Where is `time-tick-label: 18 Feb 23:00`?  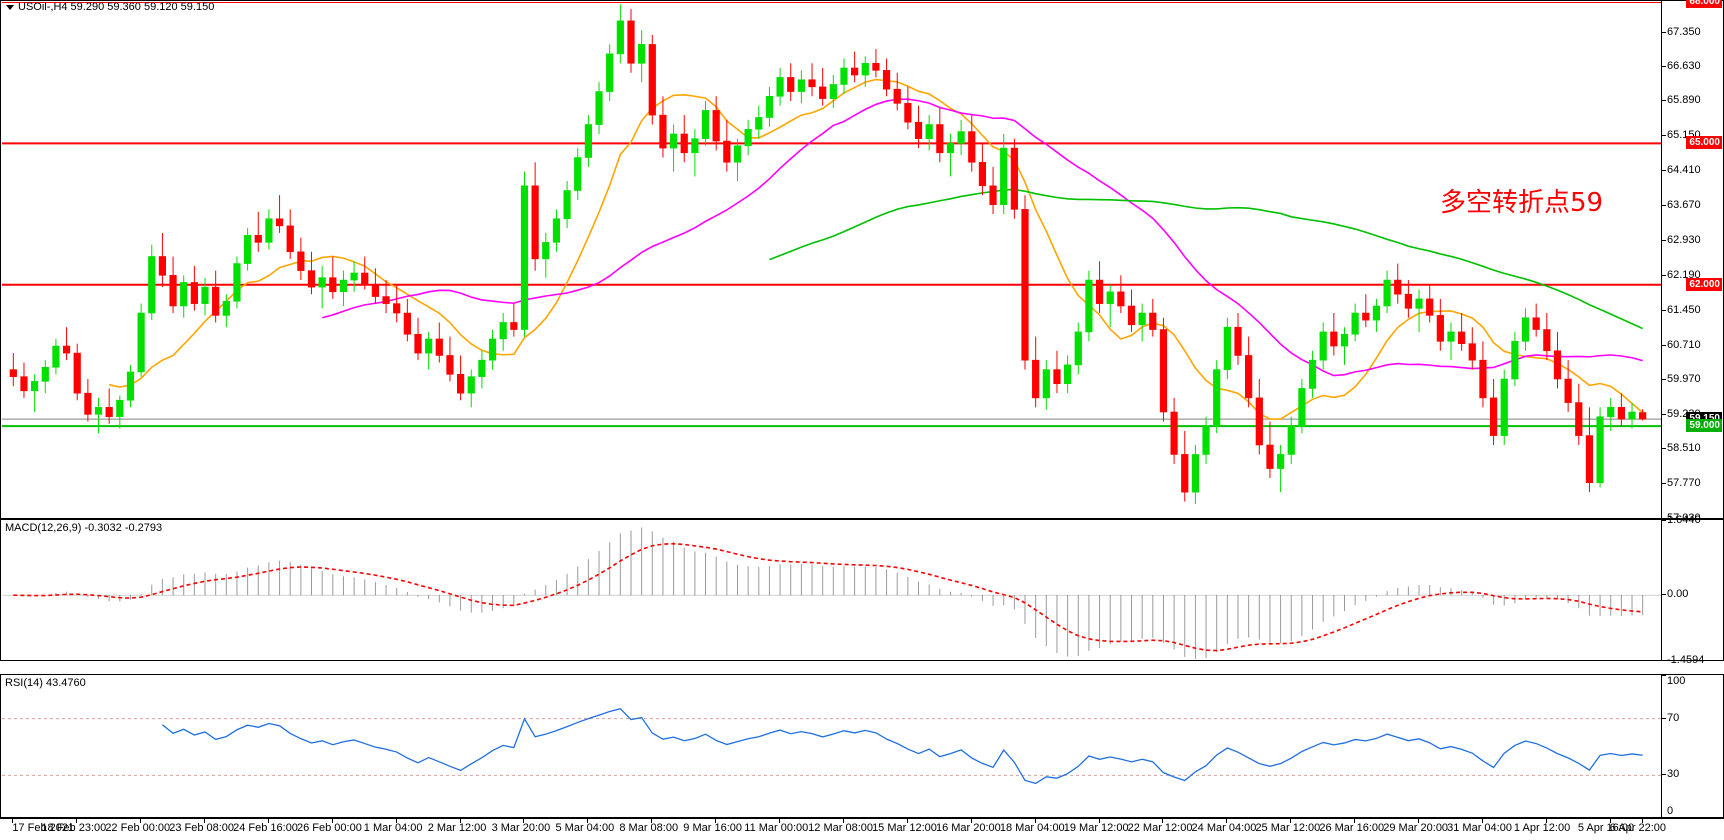 time-tick-label: 18 Feb 23:00 is located at coordinates (74, 828).